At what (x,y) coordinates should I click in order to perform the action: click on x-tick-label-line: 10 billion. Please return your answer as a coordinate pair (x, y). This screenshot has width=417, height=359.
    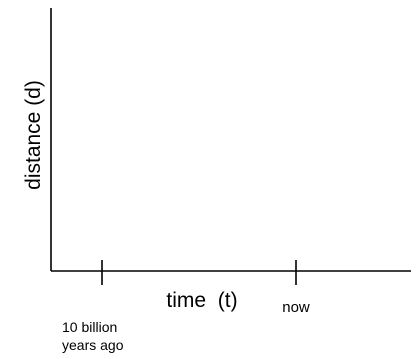
    Looking at the image, I should click on (89, 327).